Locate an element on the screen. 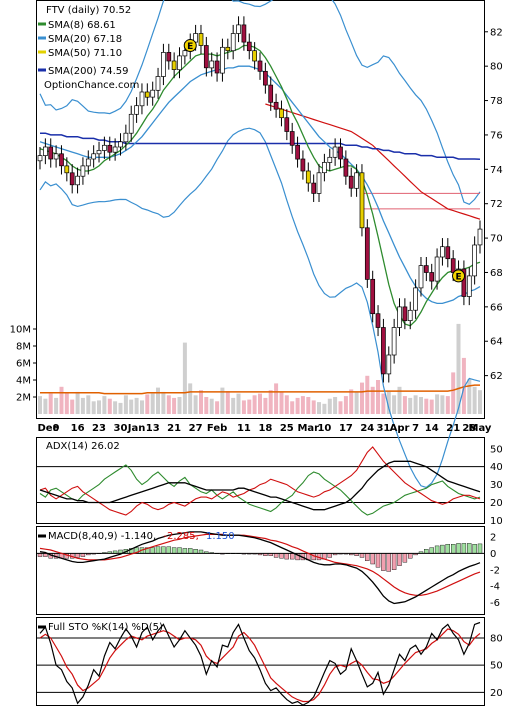  macd-lines: -6 -4 -2 0 2 is located at coordinates (268, 570).